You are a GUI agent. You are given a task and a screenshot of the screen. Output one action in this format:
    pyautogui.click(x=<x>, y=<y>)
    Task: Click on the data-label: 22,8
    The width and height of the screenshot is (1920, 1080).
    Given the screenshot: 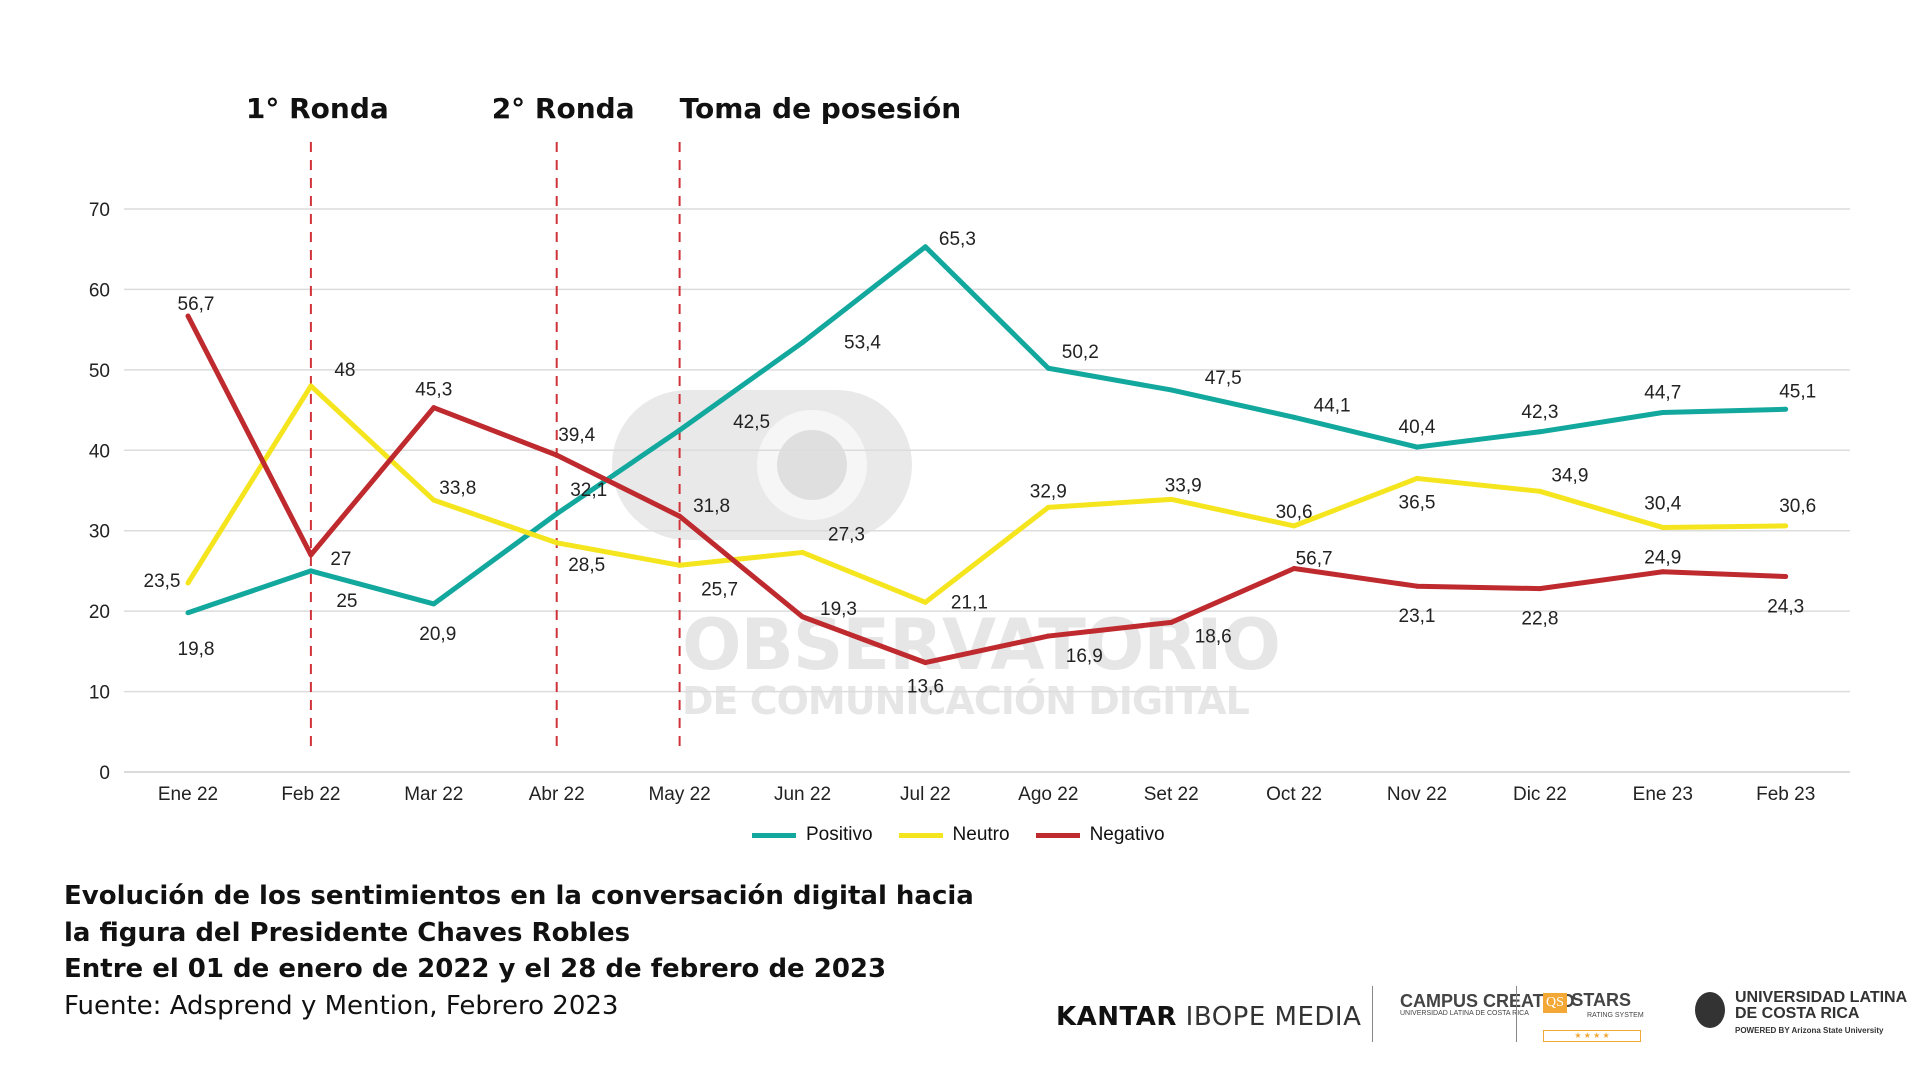 What is the action you would take?
    pyautogui.click(x=1539, y=619)
    